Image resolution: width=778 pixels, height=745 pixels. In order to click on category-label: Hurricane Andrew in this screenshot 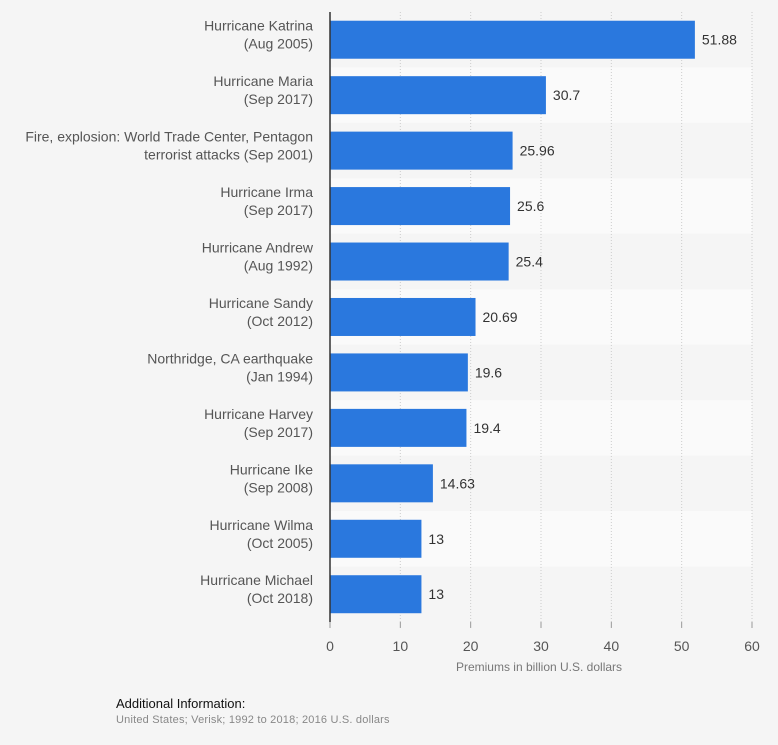, I will do `click(258, 248)`.